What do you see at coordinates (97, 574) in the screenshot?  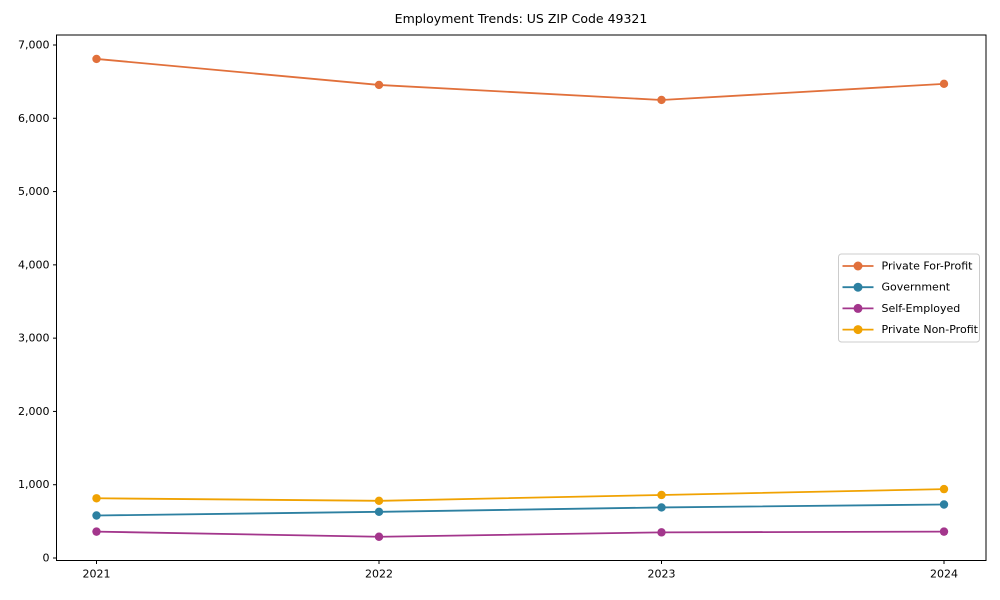 I see `x-tick-label: 2021` at bounding box center [97, 574].